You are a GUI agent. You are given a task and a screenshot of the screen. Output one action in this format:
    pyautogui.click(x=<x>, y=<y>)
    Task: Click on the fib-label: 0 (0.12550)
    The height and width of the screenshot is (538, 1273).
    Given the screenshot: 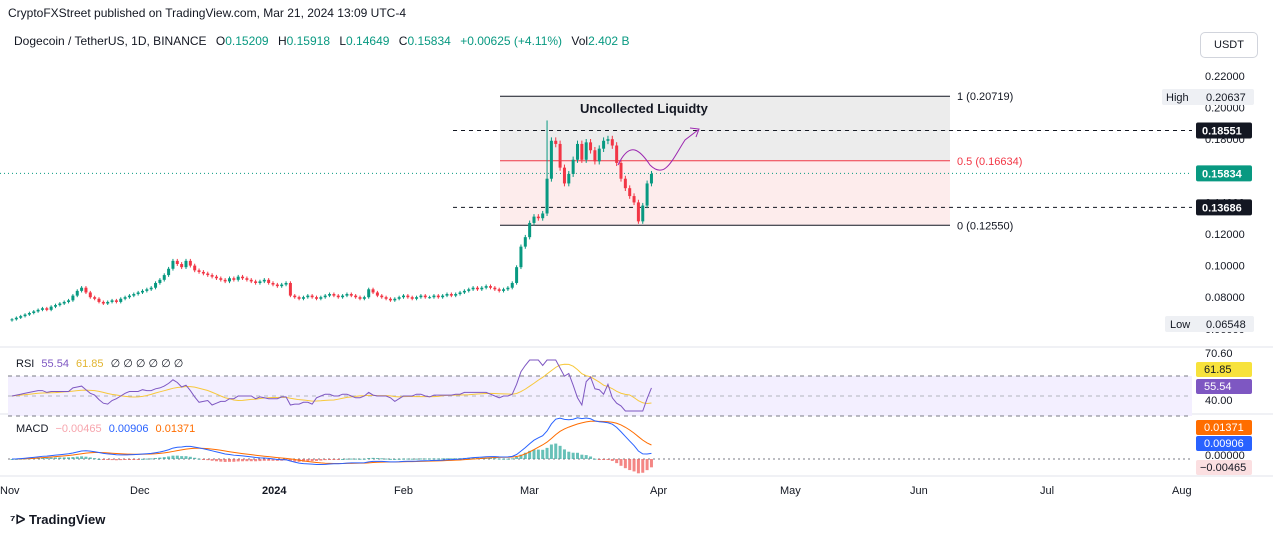 What is the action you would take?
    pyautogui.click(x=985, y=226)
    